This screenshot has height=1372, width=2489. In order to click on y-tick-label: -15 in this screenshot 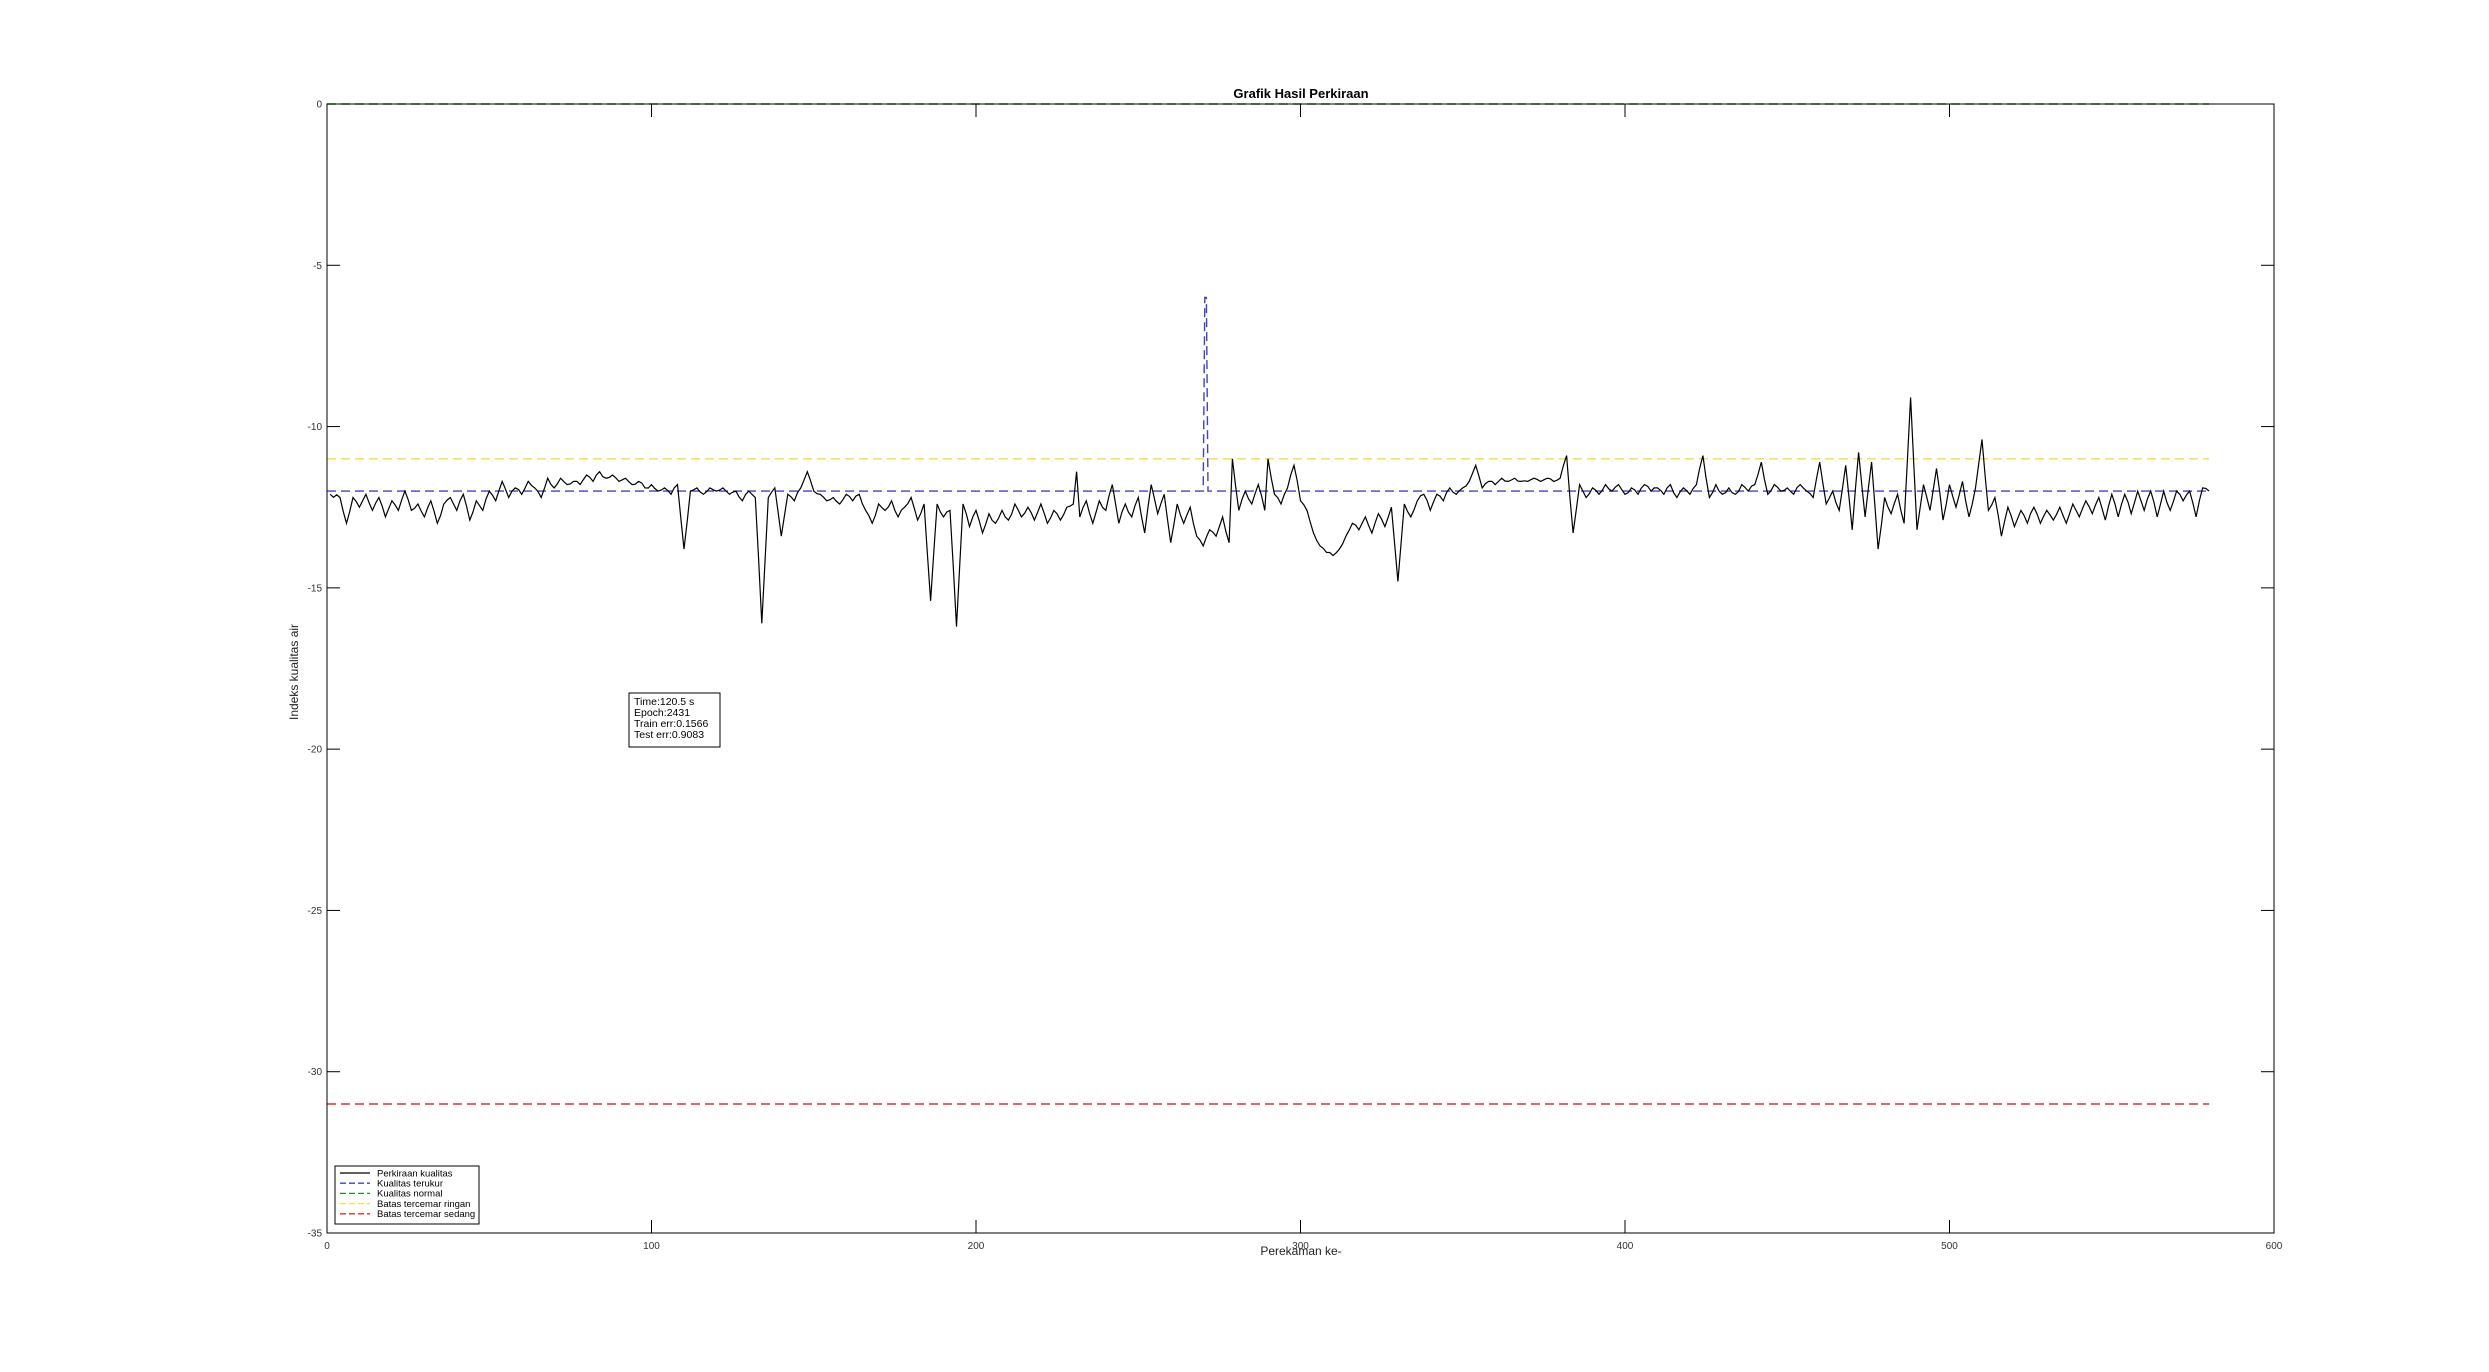, I will do `click(315, 588)`.